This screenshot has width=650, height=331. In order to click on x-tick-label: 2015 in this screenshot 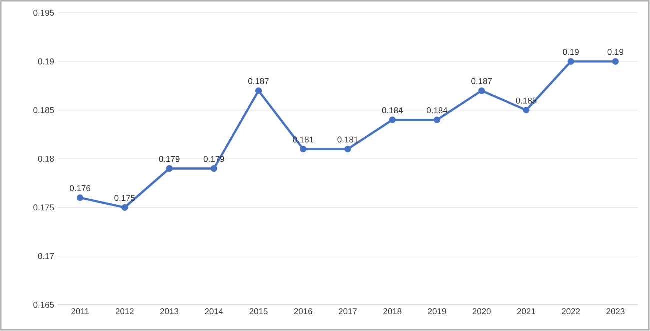, I will do `click(259, 311)`.